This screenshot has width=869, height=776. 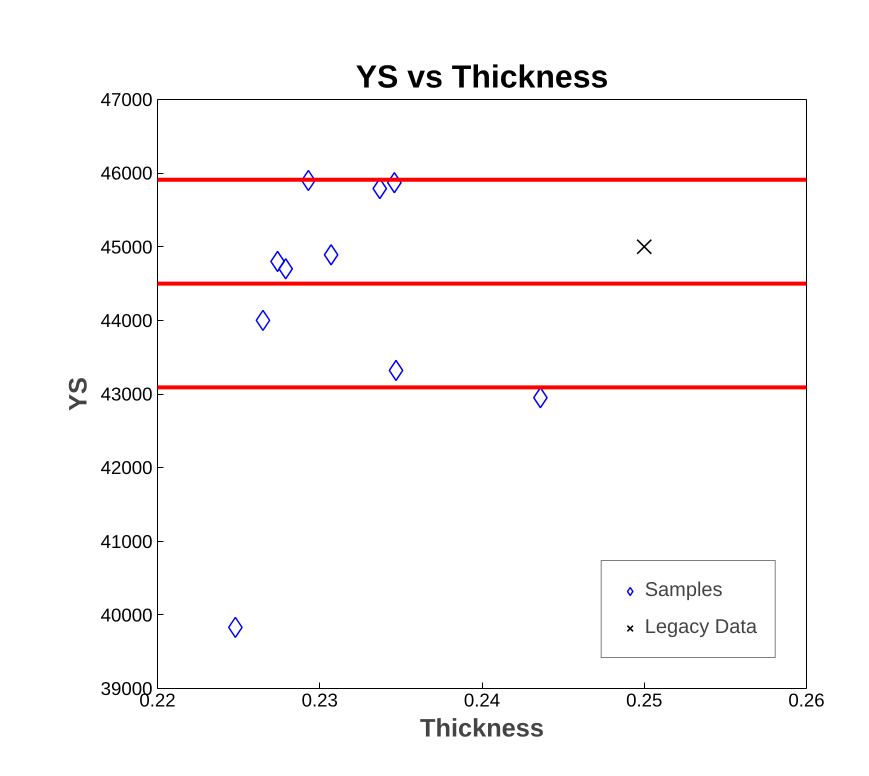 What do you see at coordinates (700, 627) in the screenshot?
I see `legend-label: Legacy Data` at bounding box center [700, 627].